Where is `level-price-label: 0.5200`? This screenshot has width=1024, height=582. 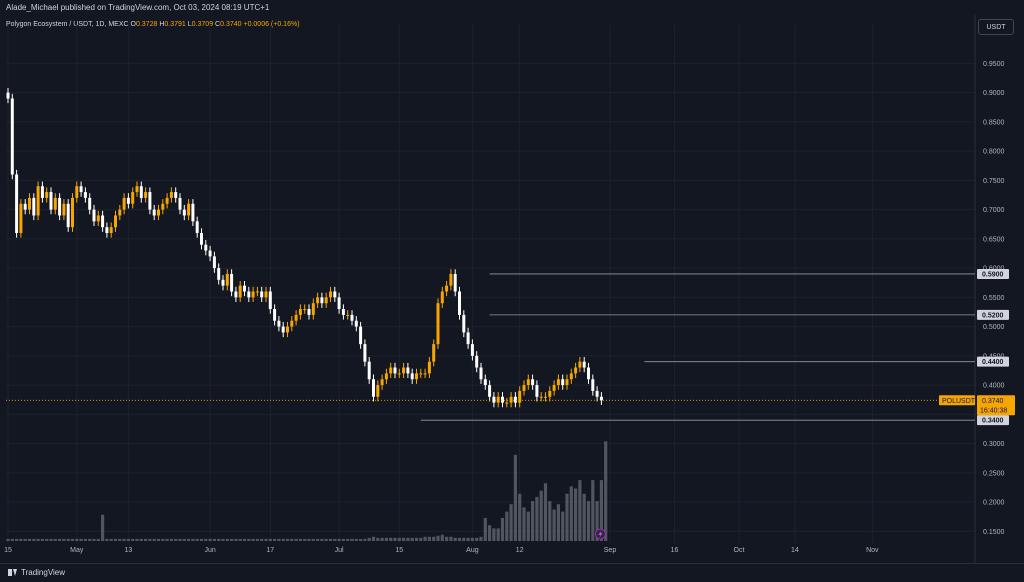 level-price-label: 0.5200 is located at coordinates (993, 315).